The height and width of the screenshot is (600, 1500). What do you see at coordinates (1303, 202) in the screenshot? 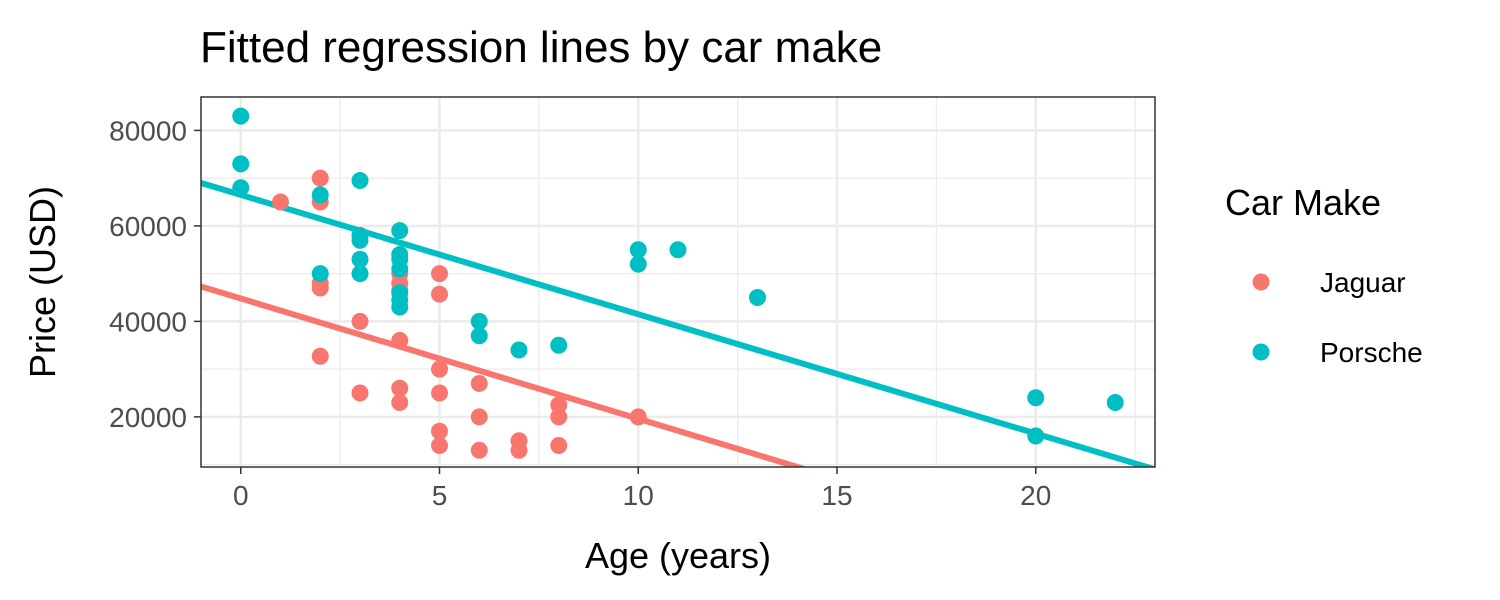
I see `legend-title: Car Make` at bounding box center [1303, 202].